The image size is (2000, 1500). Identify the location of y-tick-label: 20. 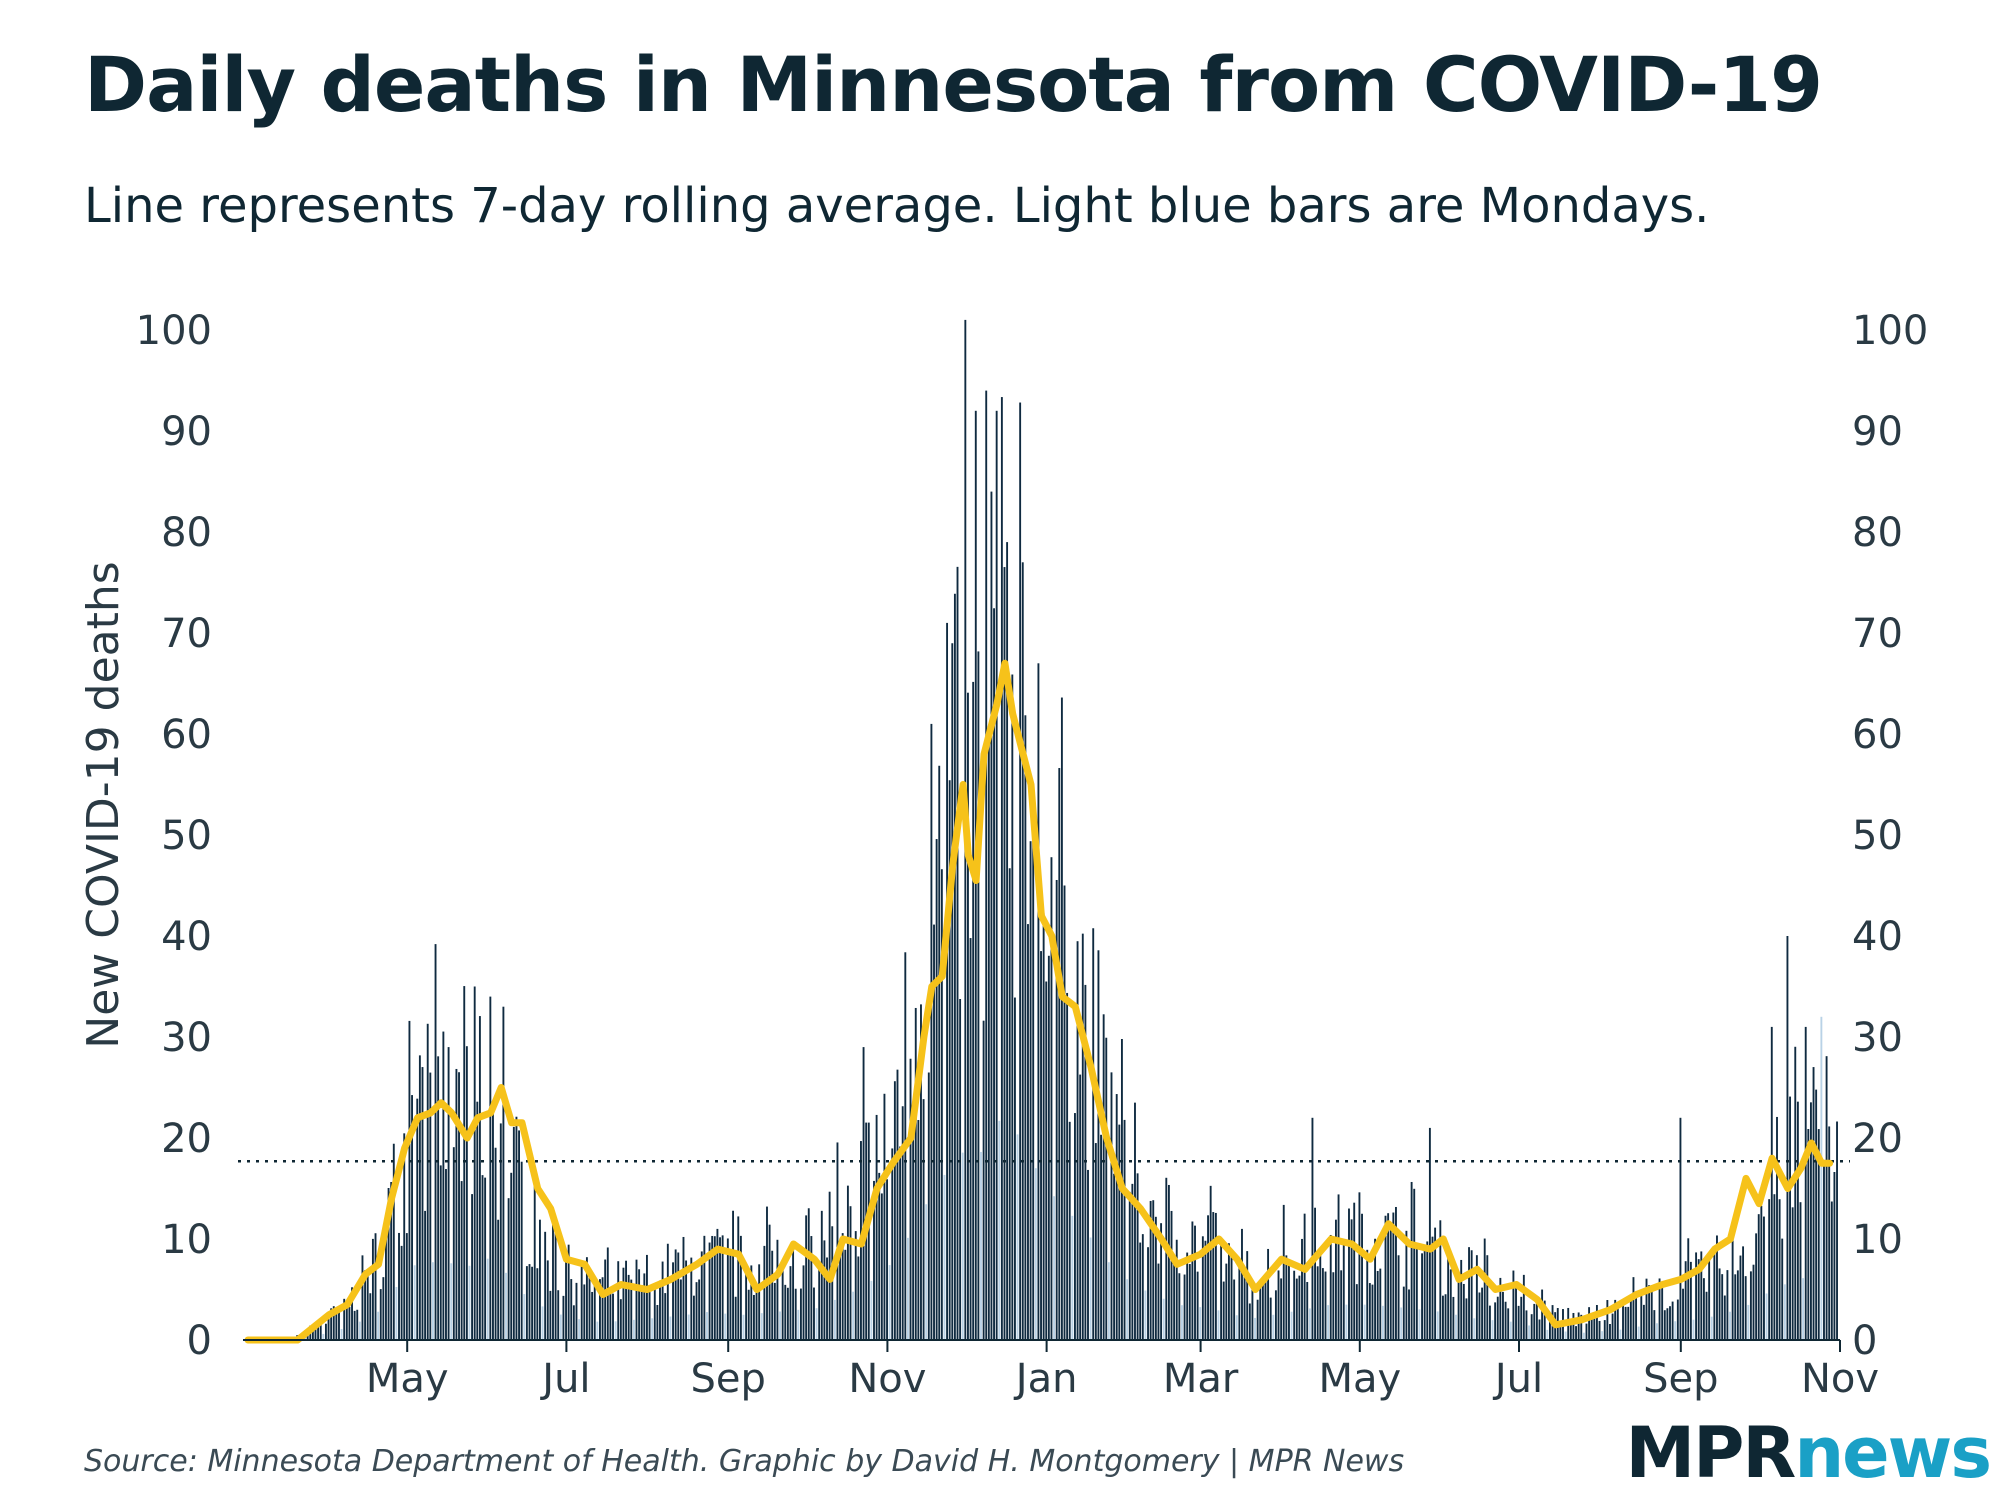
(186, 1139).